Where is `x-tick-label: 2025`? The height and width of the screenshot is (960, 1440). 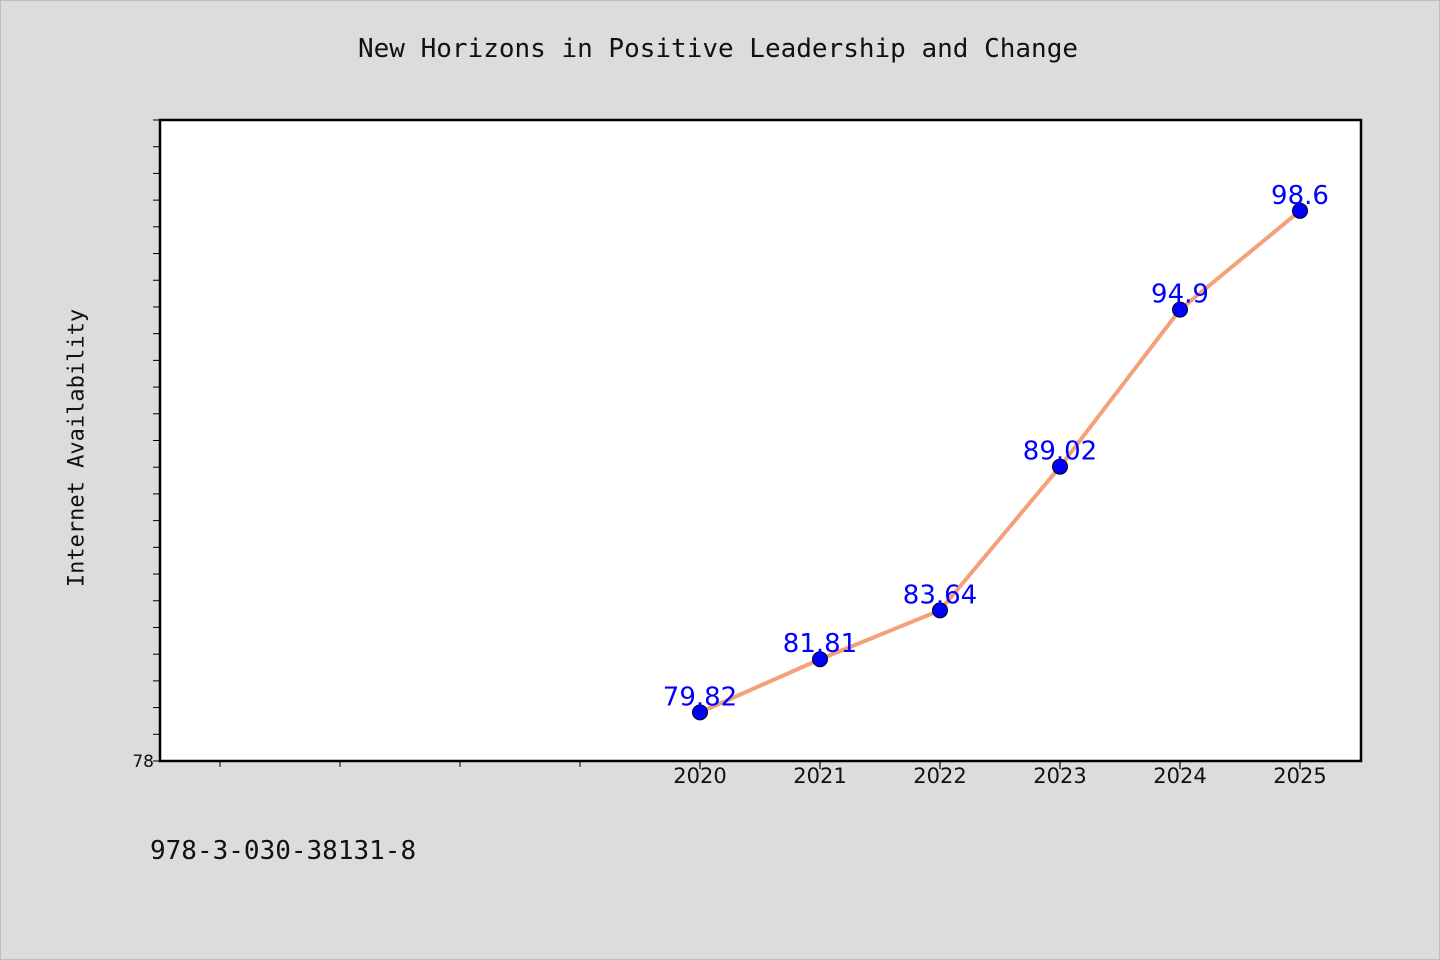 x-tick-label: 2025 is located at coordinates (1299, 776).